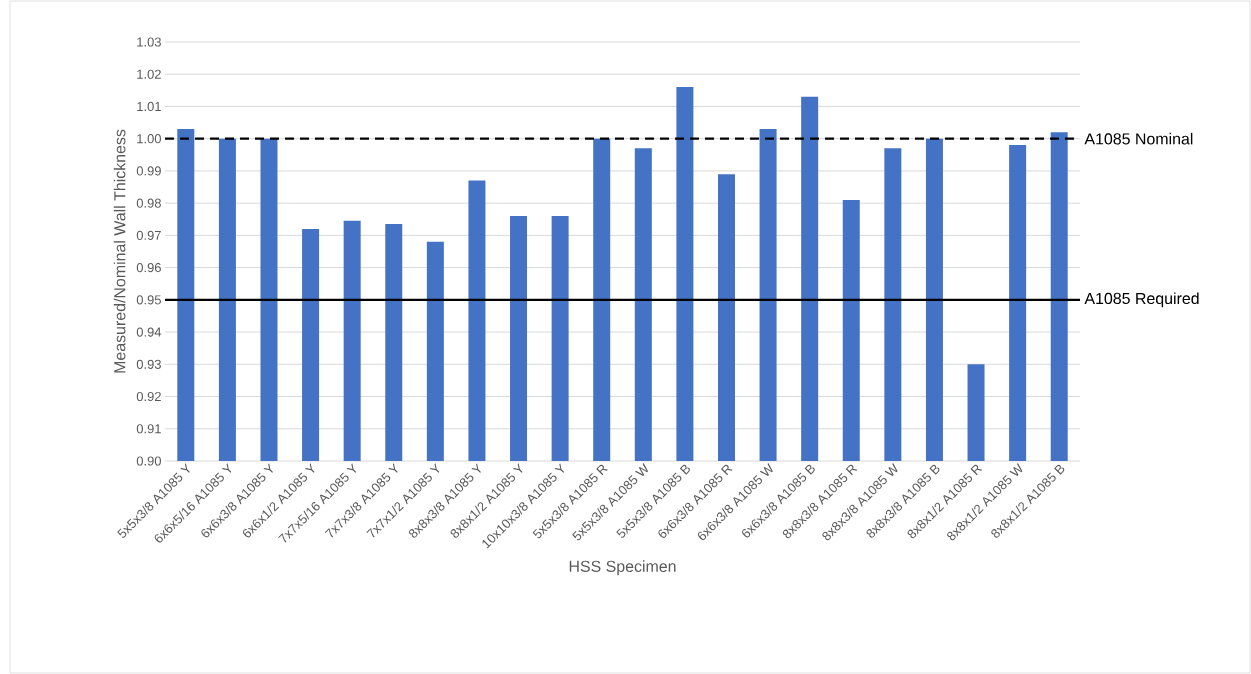 The image size is (1251, 674). What do you see at coordinates (148, 300) in the screenshot?
I see `y-tick-label: 0.95` at bounding box center [148, 300].